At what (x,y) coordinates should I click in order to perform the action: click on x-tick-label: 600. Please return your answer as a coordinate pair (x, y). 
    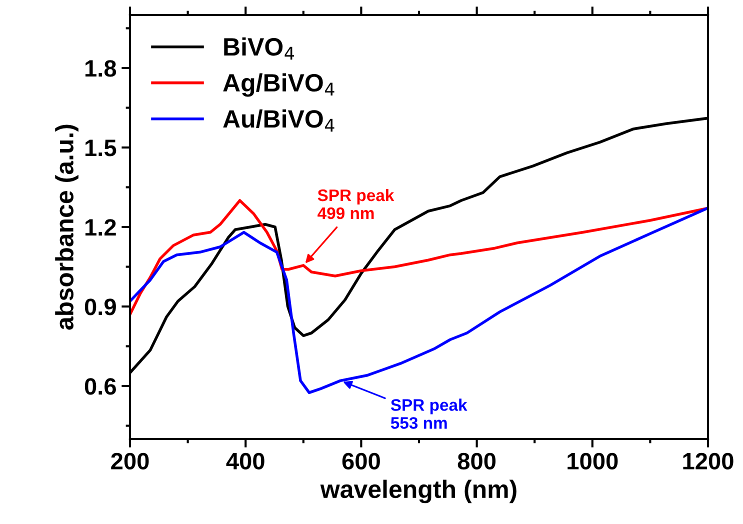
    Looking at the image, I should click on (361, 461).